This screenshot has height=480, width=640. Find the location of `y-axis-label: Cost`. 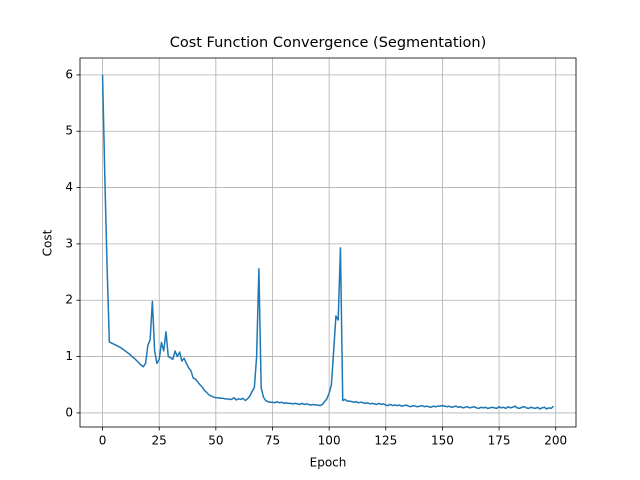

y-axis-label: Cost is located at coordinates (48, 242).